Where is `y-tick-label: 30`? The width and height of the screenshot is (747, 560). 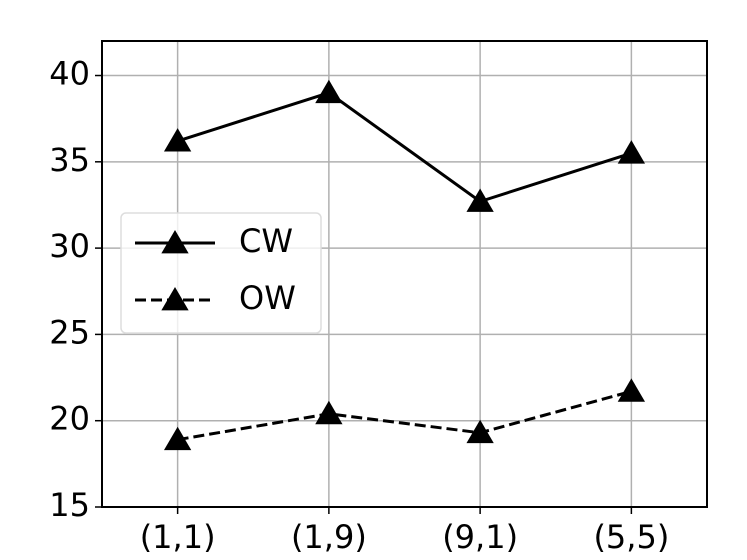 y-tick-label: 30 is located at coordinates (69, 246).